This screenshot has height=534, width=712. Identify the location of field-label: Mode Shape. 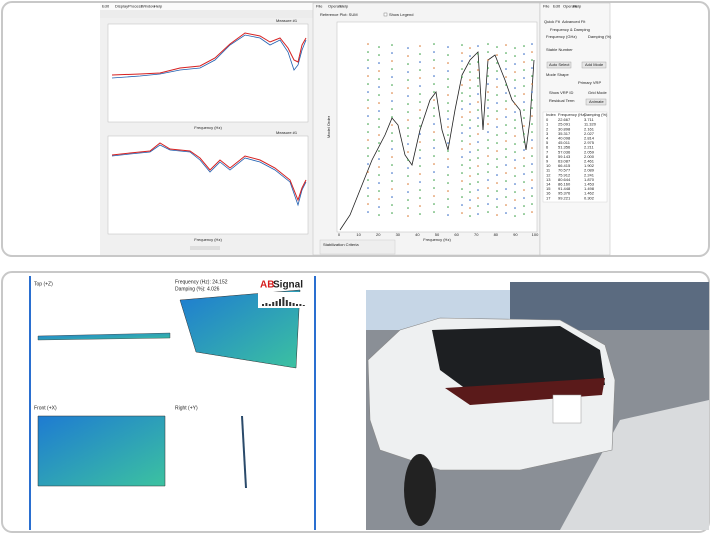
(557, 74).